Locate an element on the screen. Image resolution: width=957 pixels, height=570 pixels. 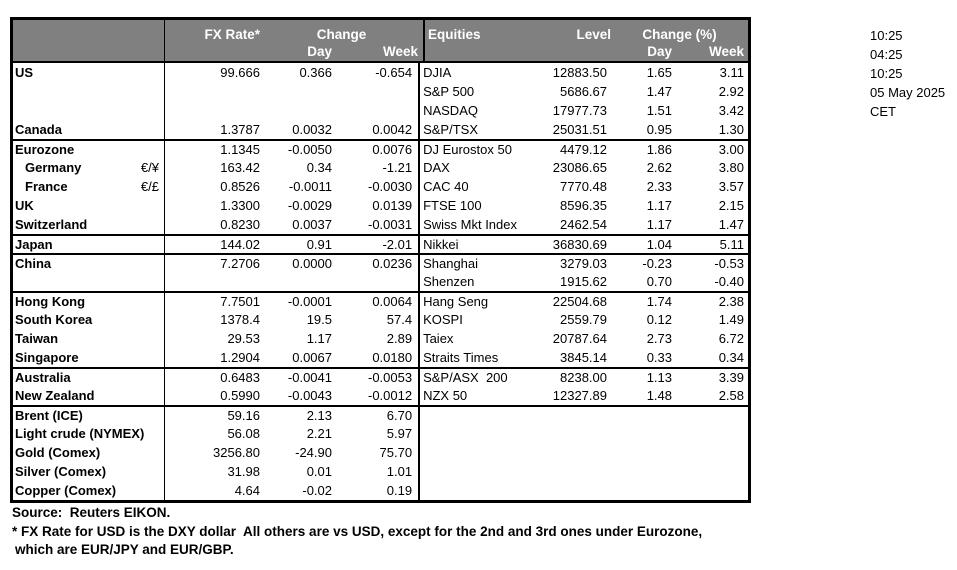
fx-week-change-value: 1.01 is located at coordinates (399, 471).